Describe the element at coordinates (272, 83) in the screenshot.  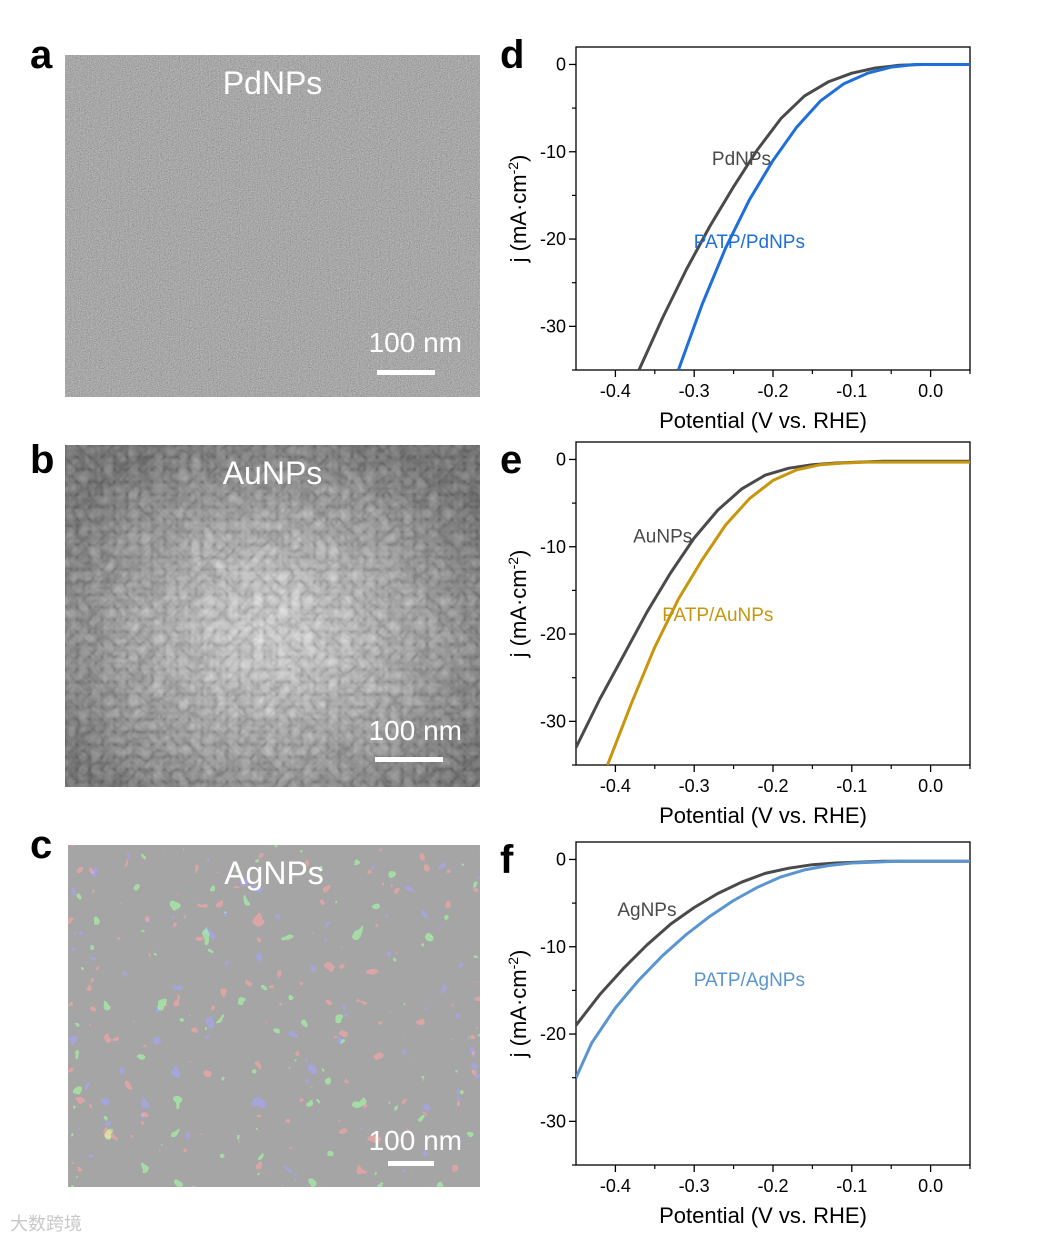
I see `sem-label-pdnps: PdNPs` at that location.